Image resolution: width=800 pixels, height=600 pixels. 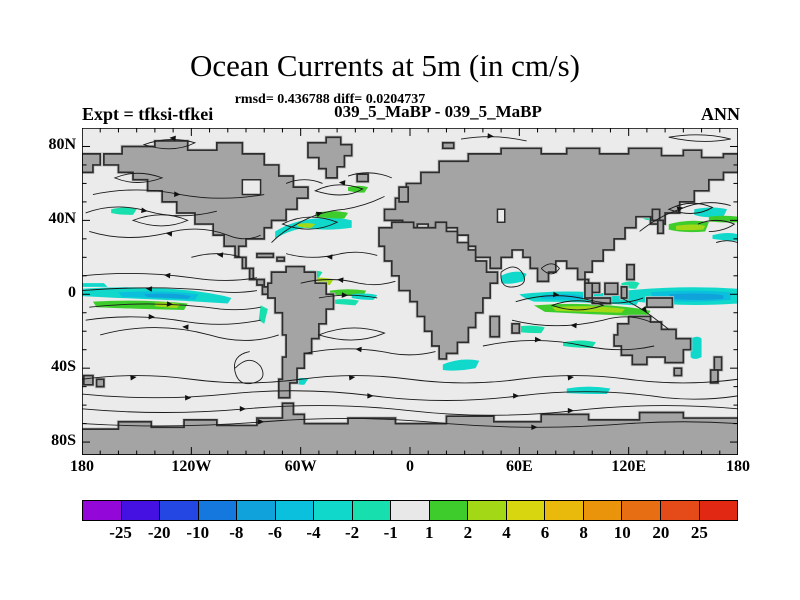 What do you see at coordinates (661, 532) in the screenshot?
I see `colorbar-boundary-label: 20` at bounding box center [661, 532].